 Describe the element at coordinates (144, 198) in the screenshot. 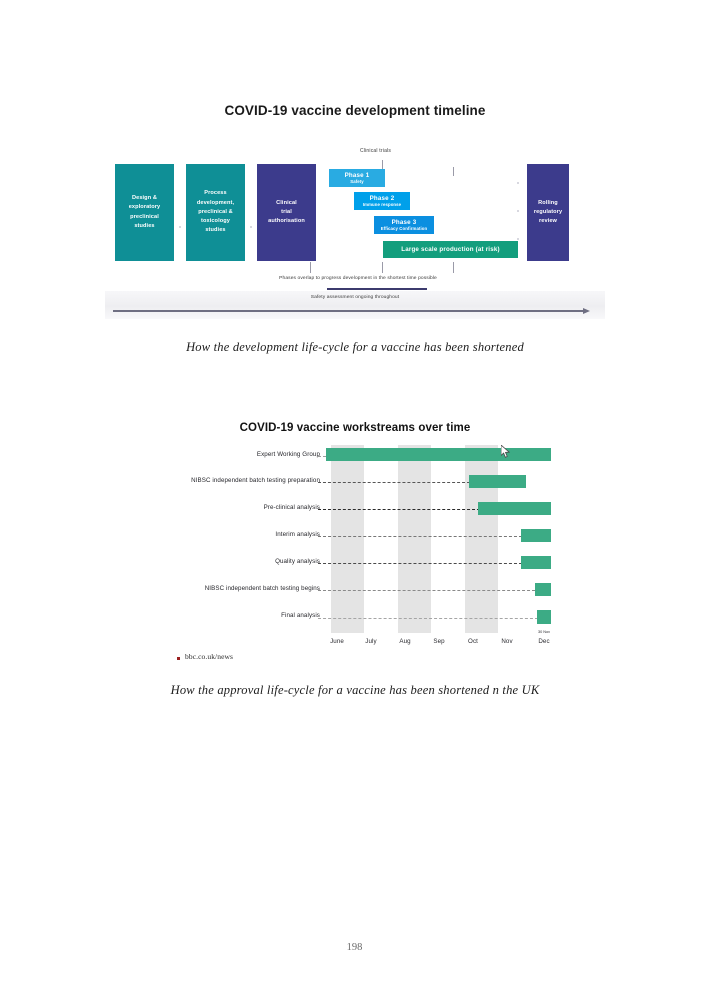

I see `stage-line: Design &` at that location.